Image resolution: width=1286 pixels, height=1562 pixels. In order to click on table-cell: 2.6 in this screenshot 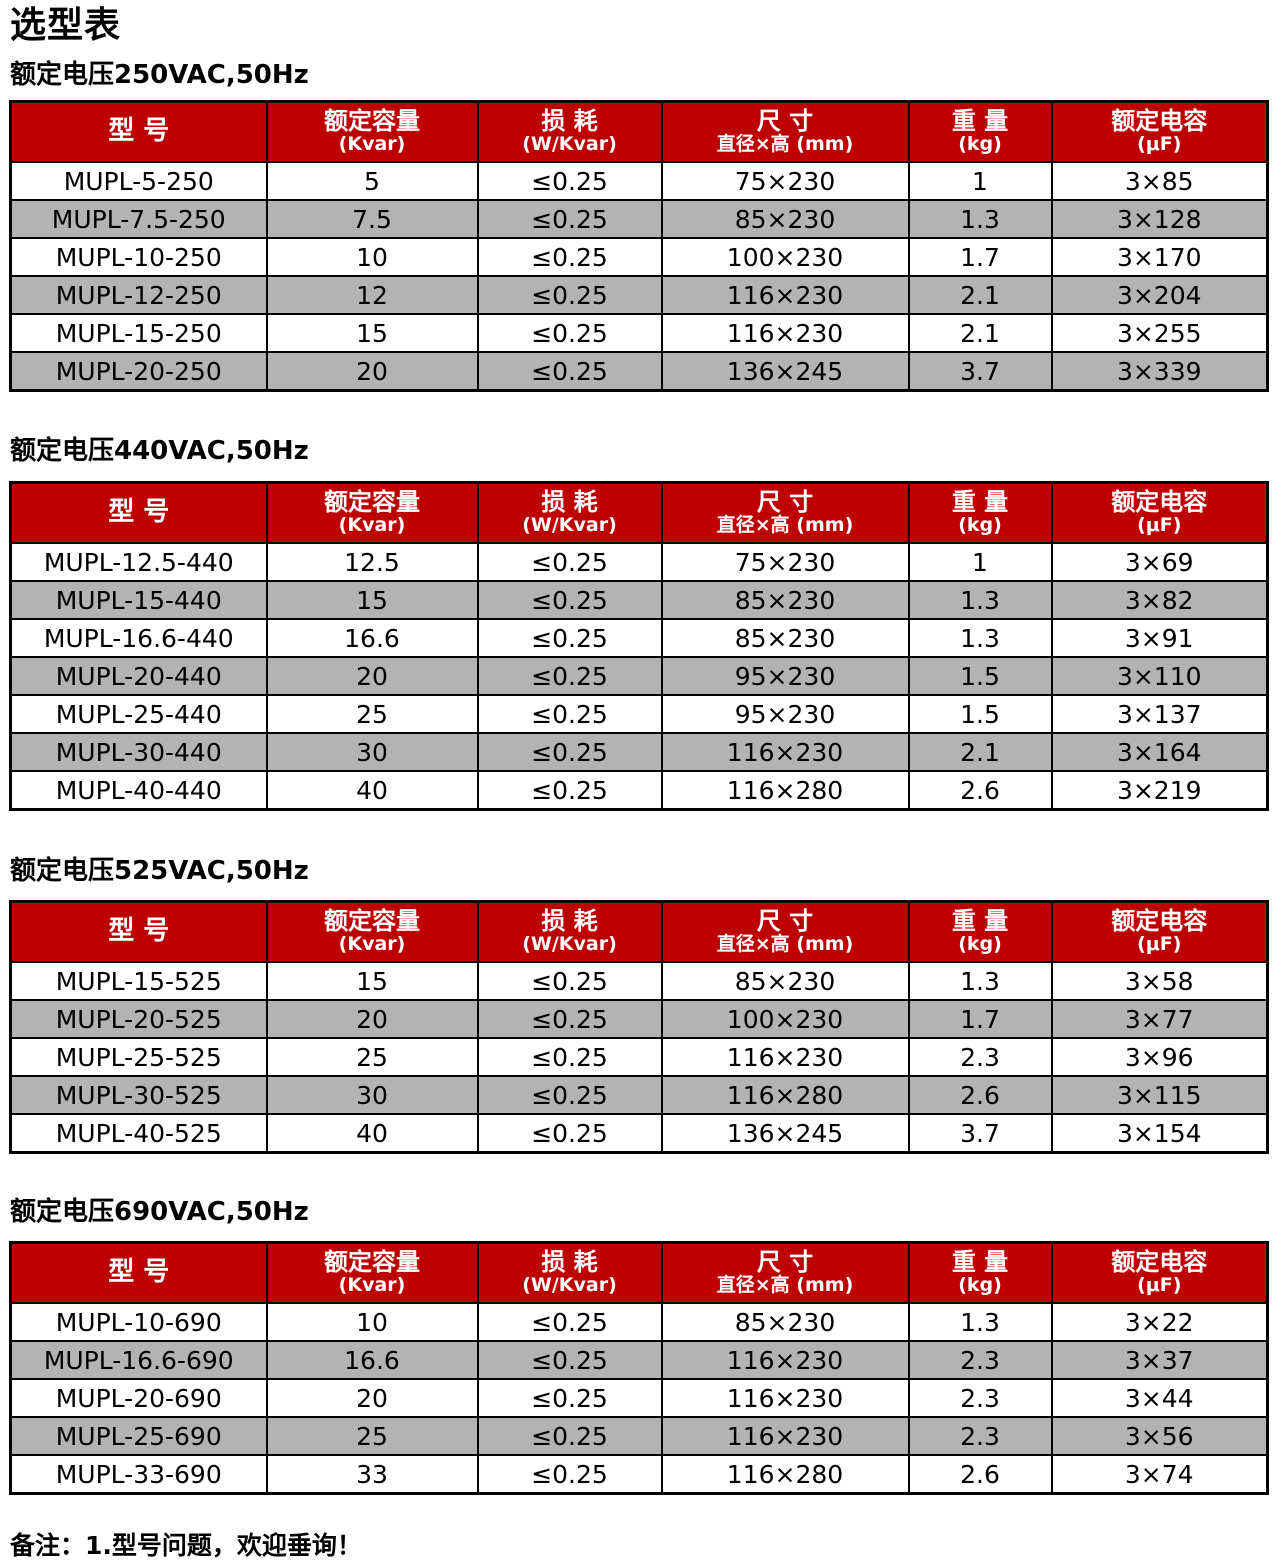, I will do `click(980, 790)`.